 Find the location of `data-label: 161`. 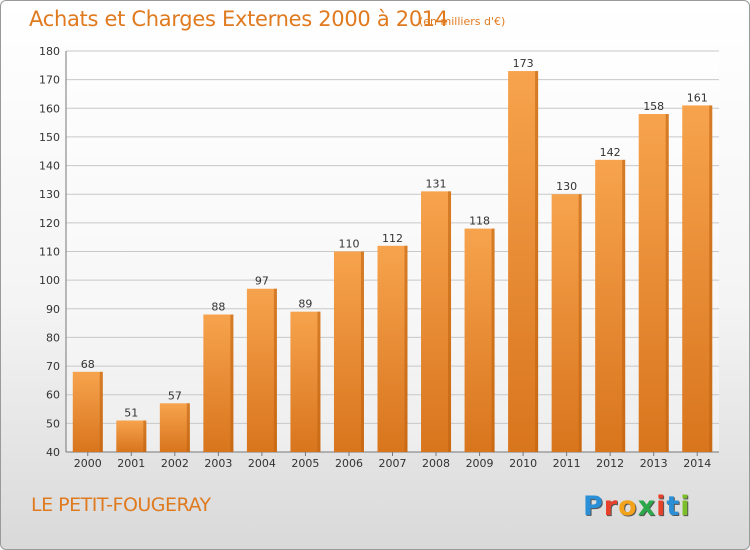

data-label: 161 is located at coordinates (697, 97).